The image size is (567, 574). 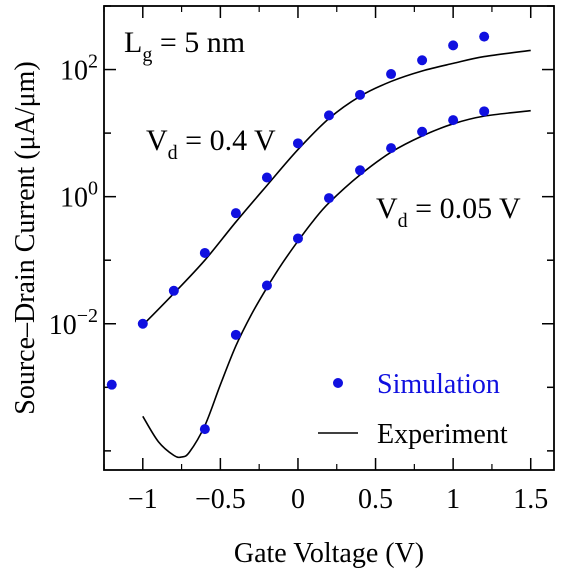 I want to click on svg-text: 10⁻², so click(x=73, y=323).